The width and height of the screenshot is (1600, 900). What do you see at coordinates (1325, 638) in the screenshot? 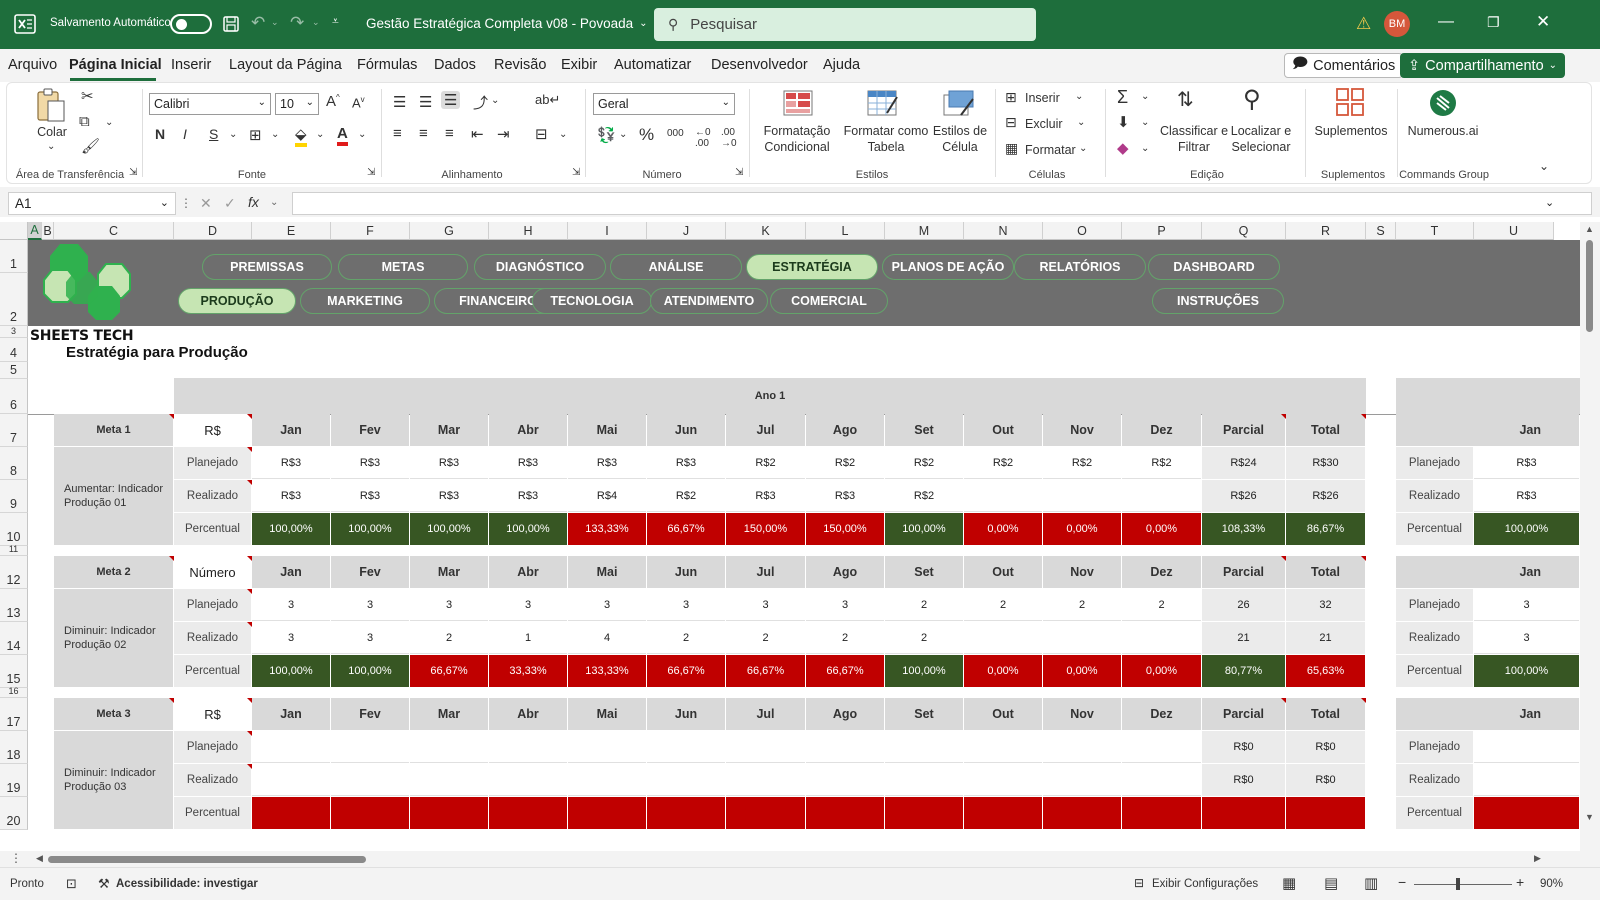
I see `total-realizado: 21` at bounding box center [1325, 638].